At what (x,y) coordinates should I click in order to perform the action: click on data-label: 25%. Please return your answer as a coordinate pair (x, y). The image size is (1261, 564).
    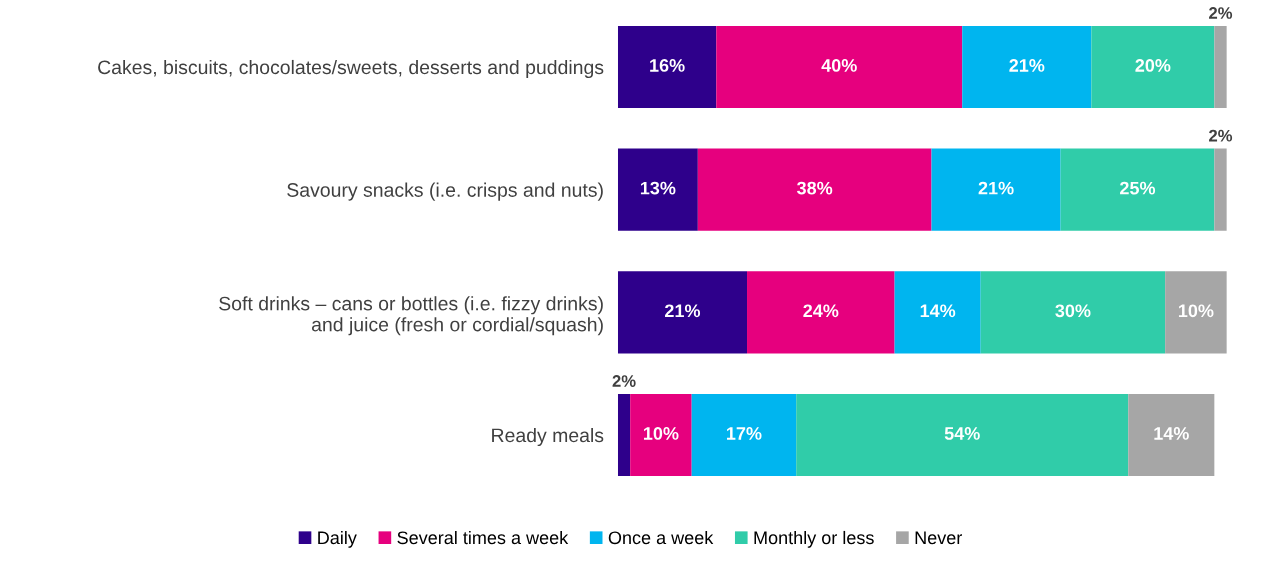
    Looking at the image, I should click on (1138, 188).